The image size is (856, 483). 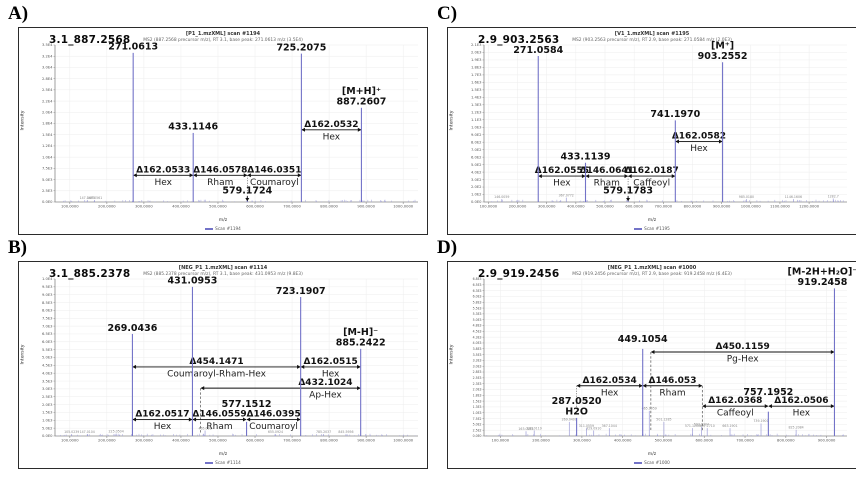 I want to click on delta-label: Δ450.1159, so click(x=743, y=347).